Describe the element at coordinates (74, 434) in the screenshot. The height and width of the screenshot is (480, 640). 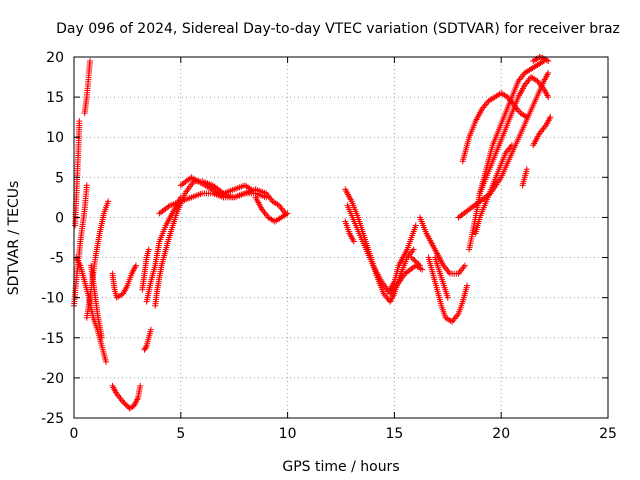
I see `x-tick-label: 0` at that location.